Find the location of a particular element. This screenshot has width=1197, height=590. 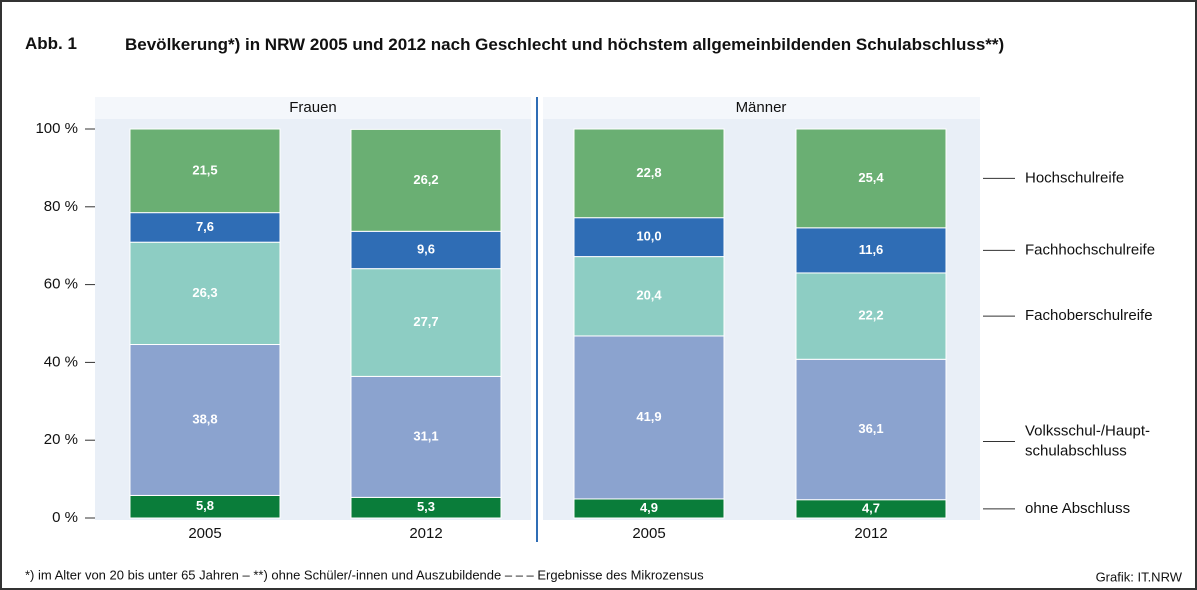

value-label: 26,3 is located at coordinates (204, 292).